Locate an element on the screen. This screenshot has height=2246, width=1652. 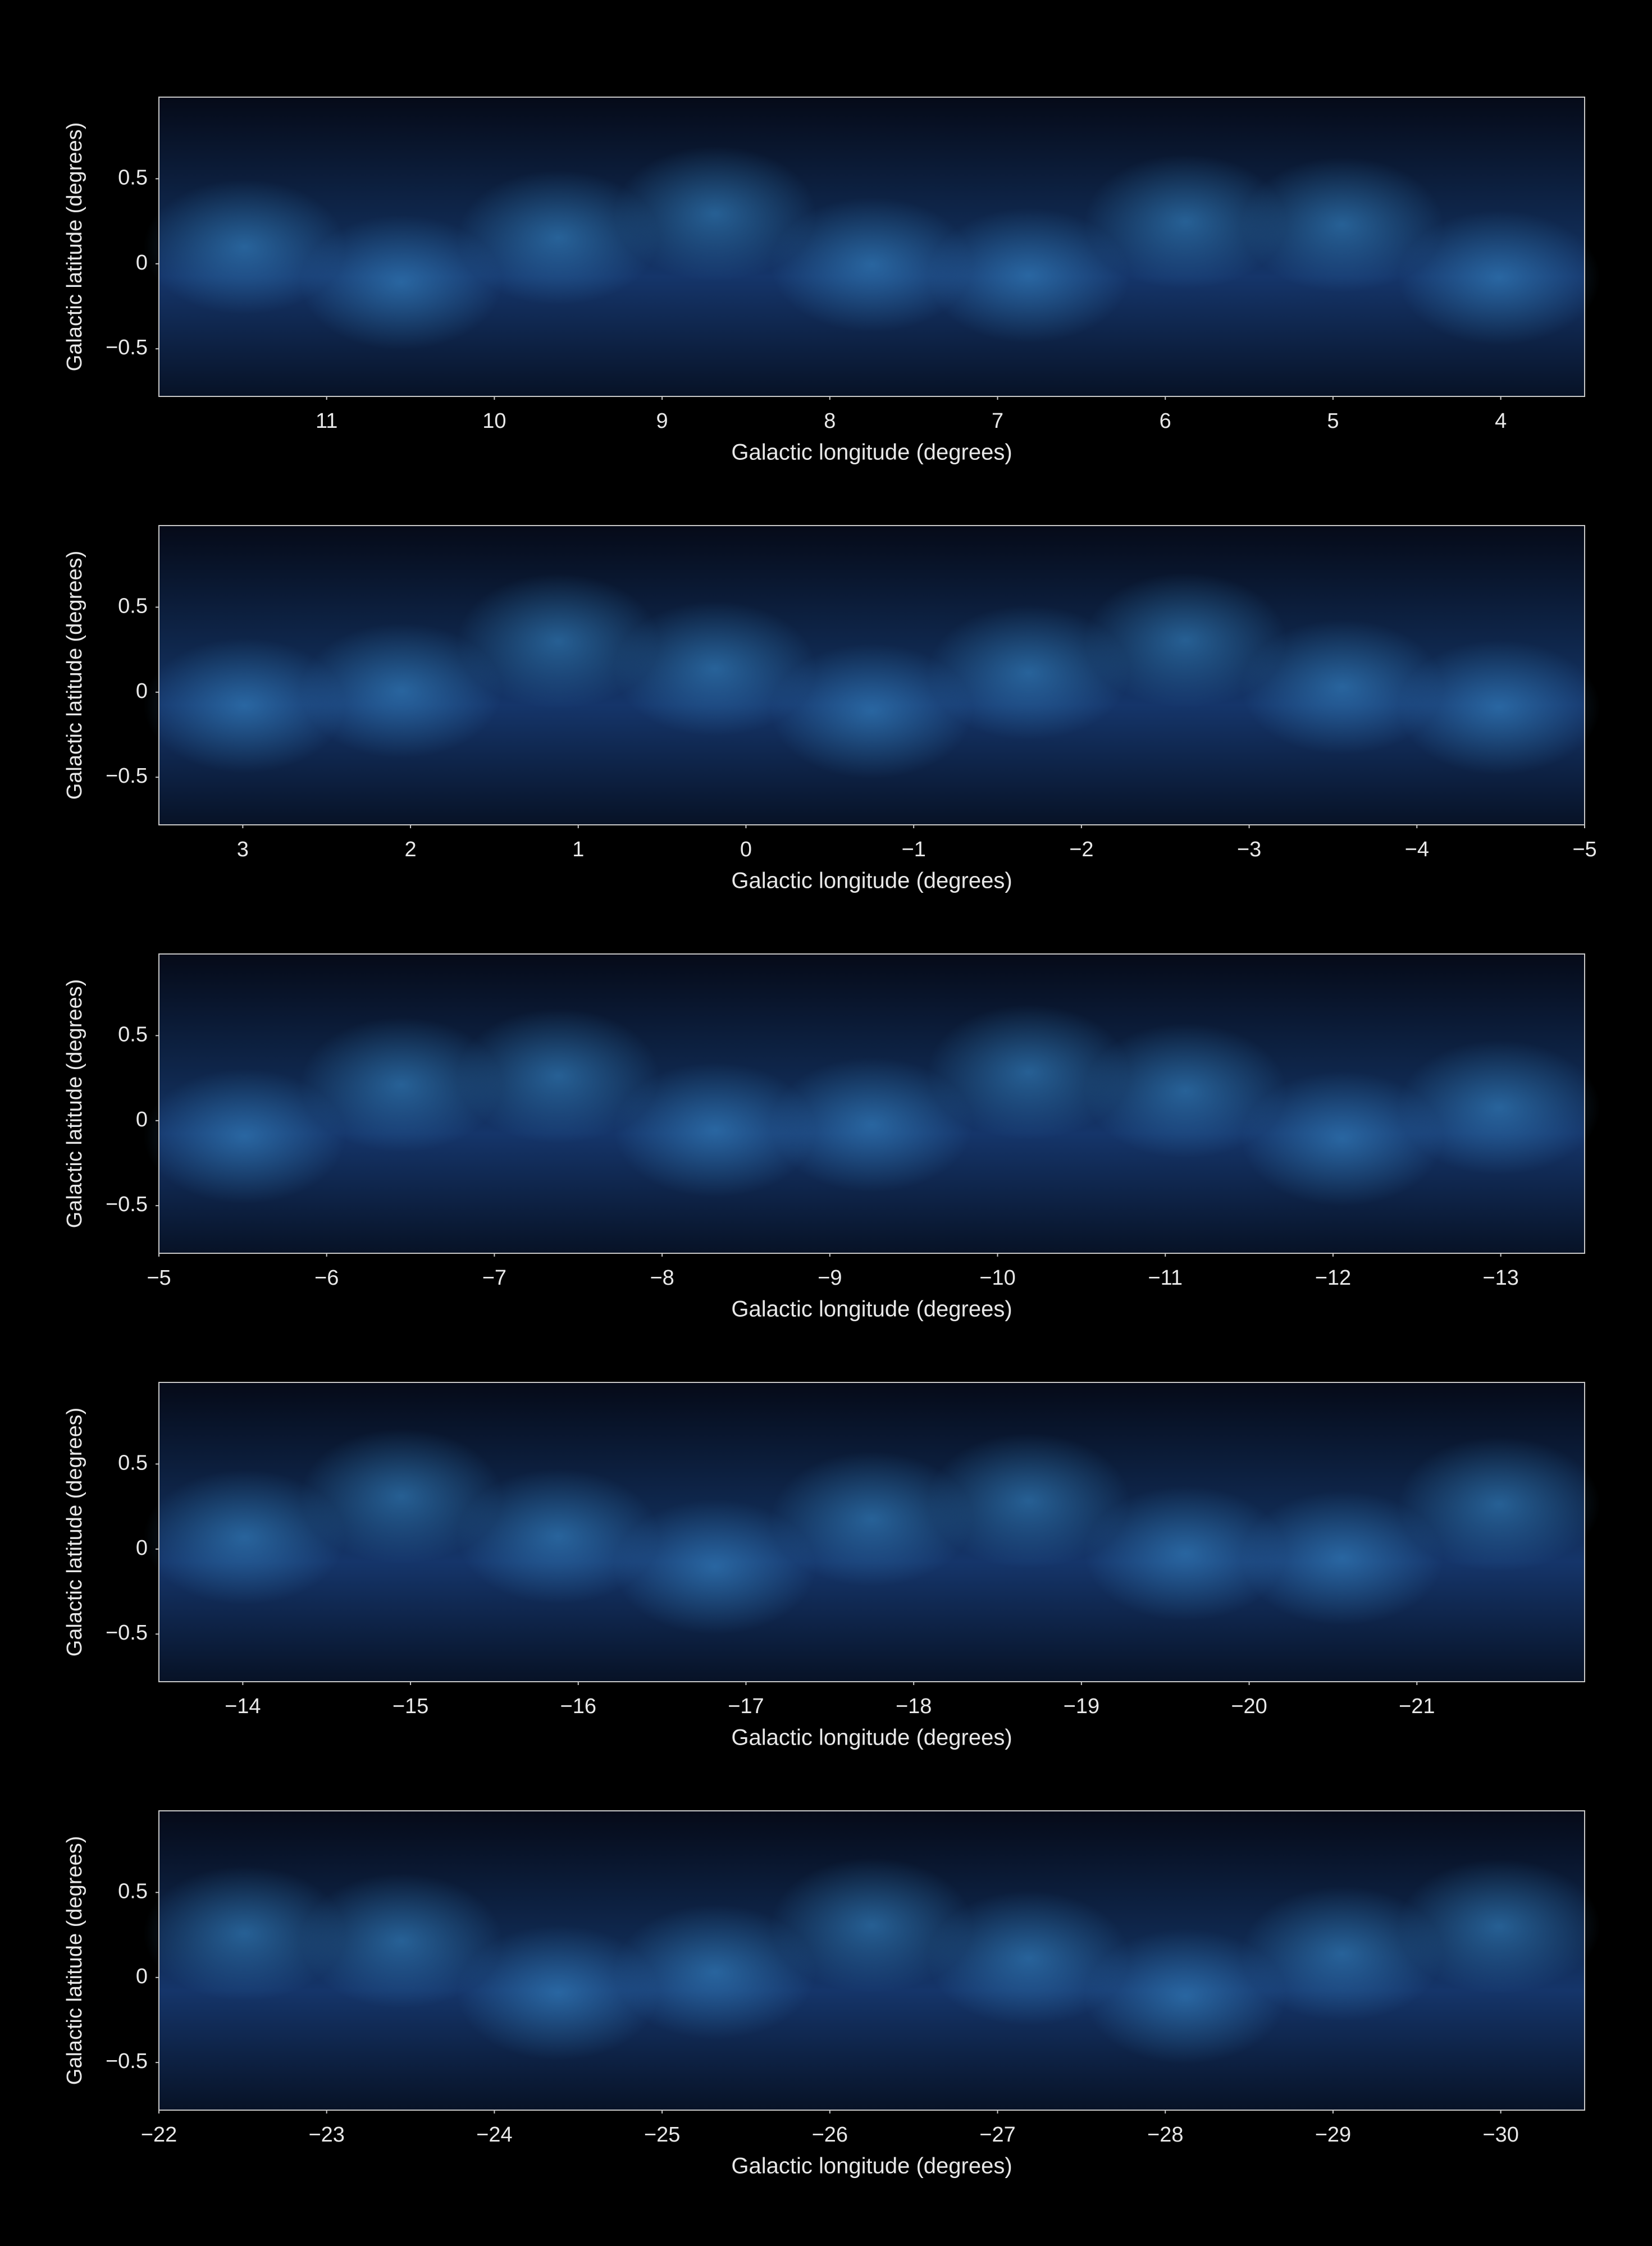
x-tick-label: −26 is located at coordinates (830, 2135).